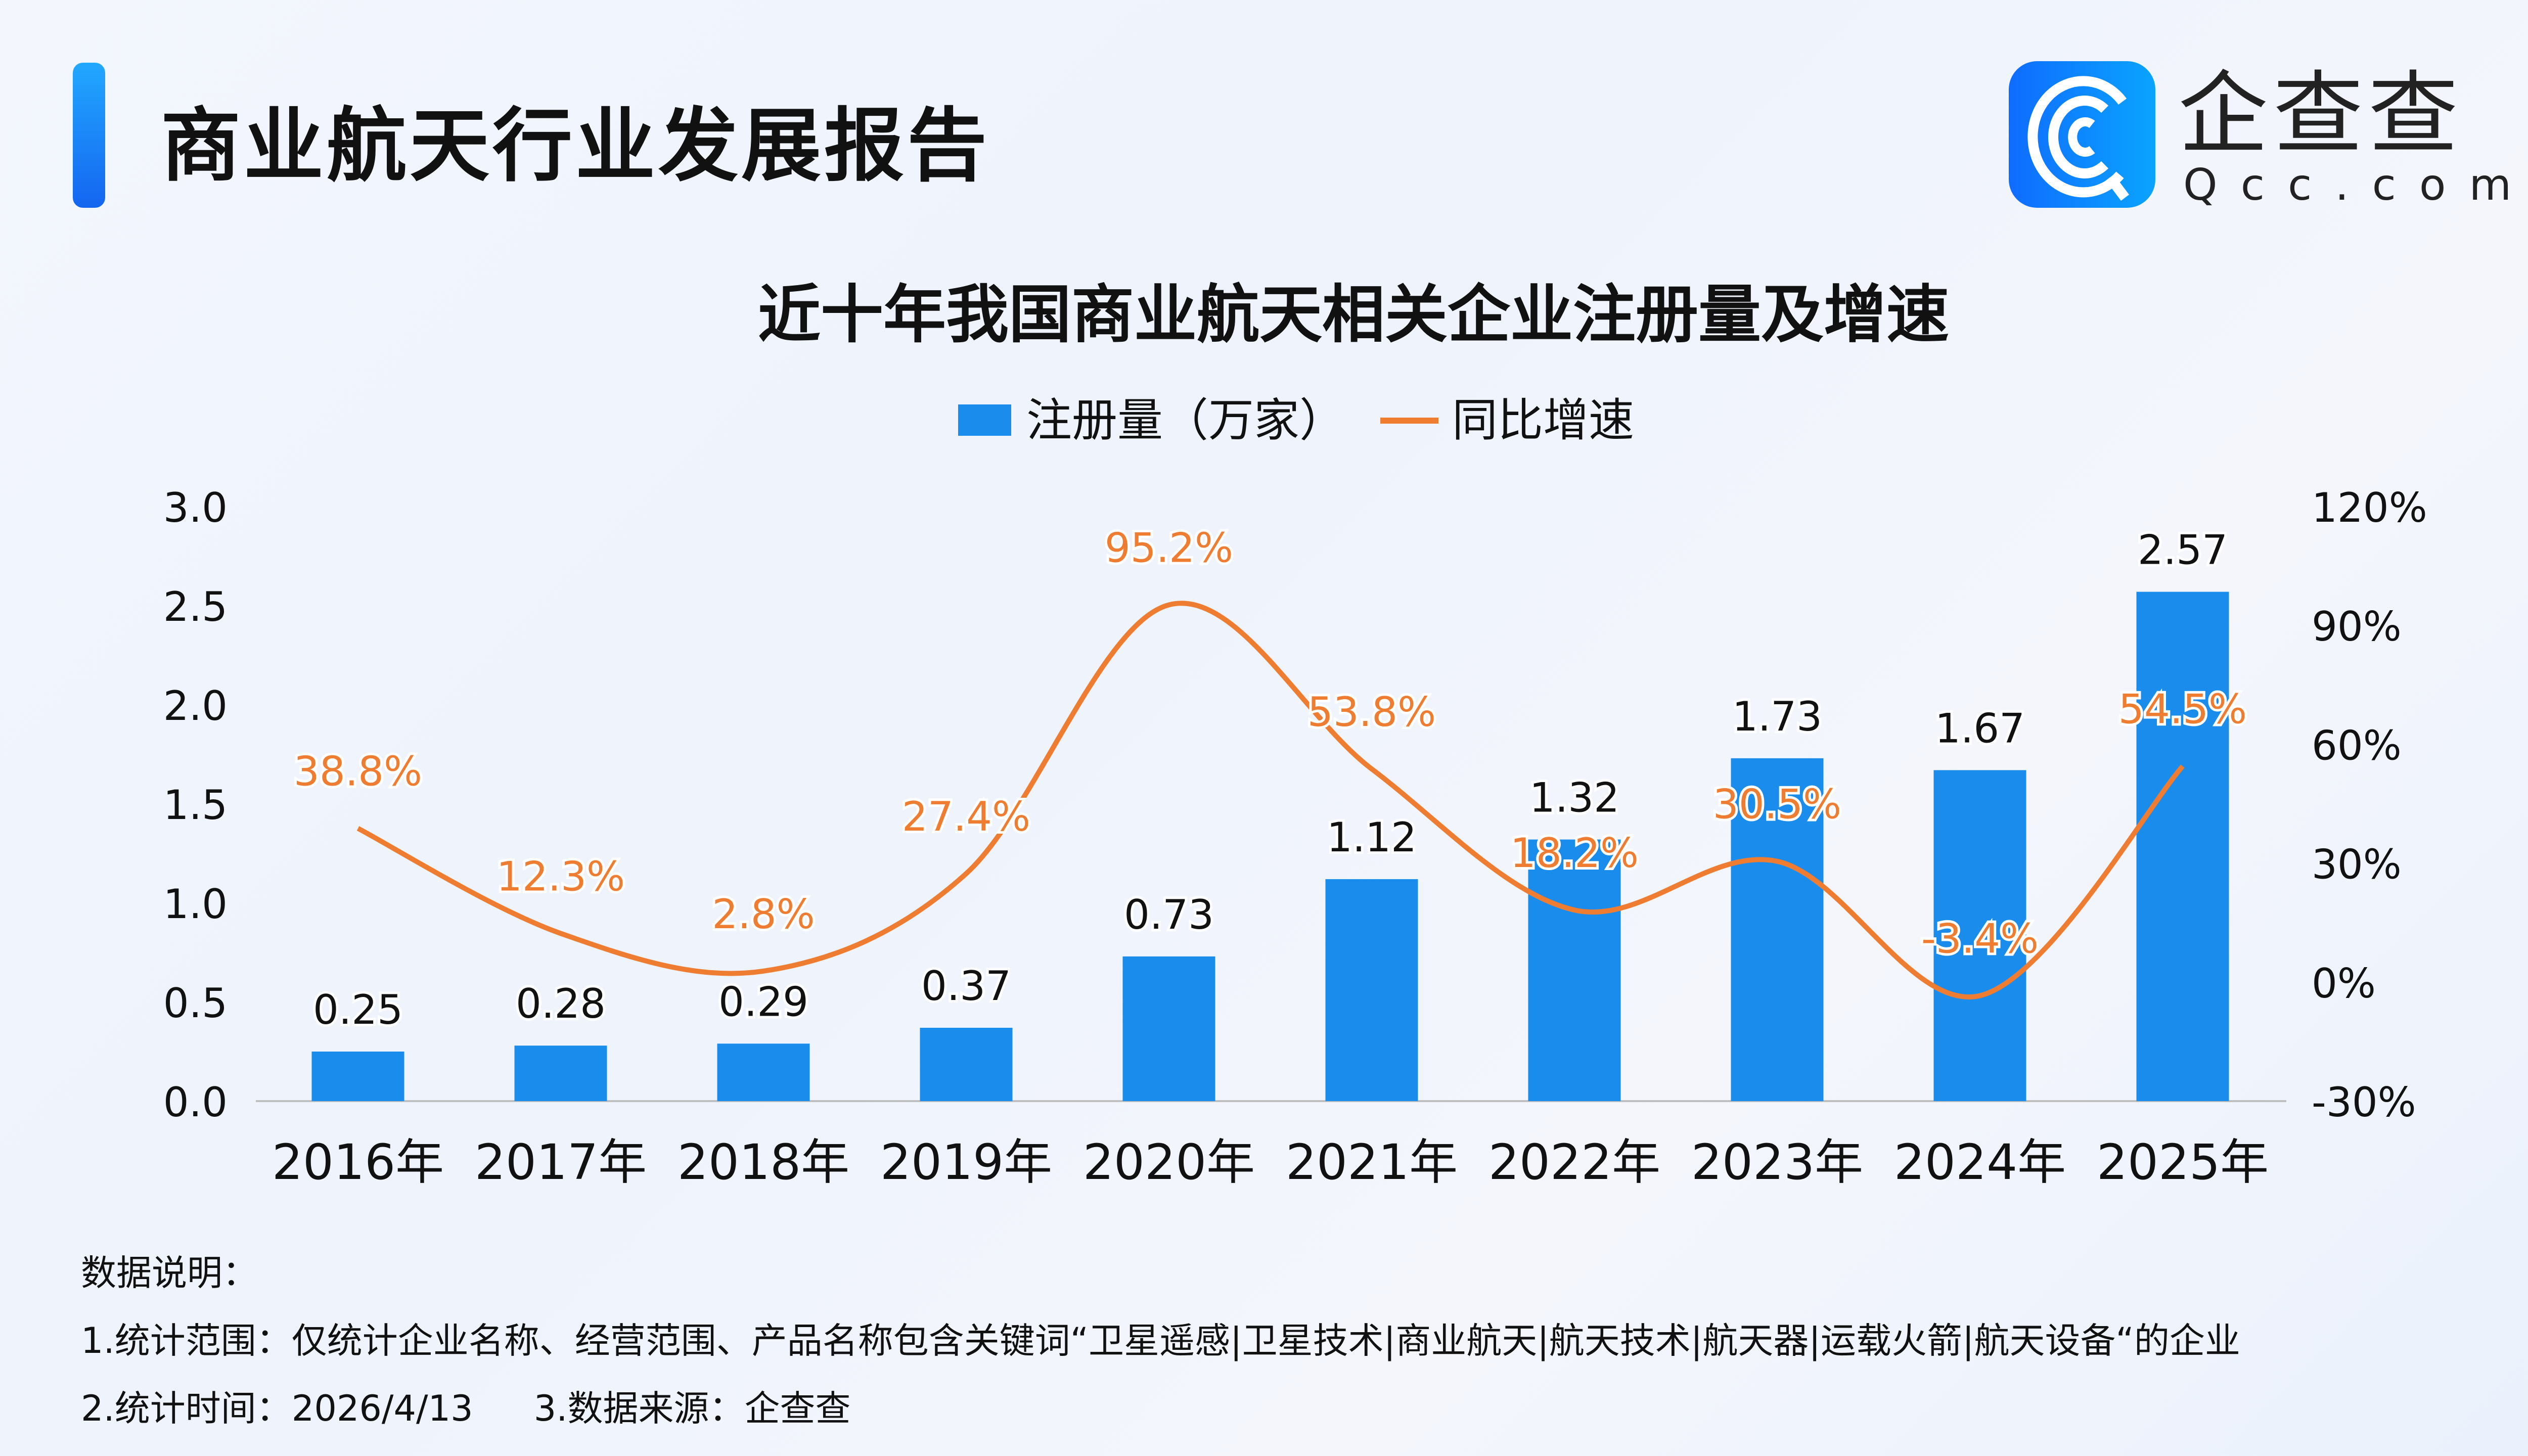  Describe the element at coordinates (2183, 550) in the screenshot. I see `bar-data-label: 2.57` at that location.